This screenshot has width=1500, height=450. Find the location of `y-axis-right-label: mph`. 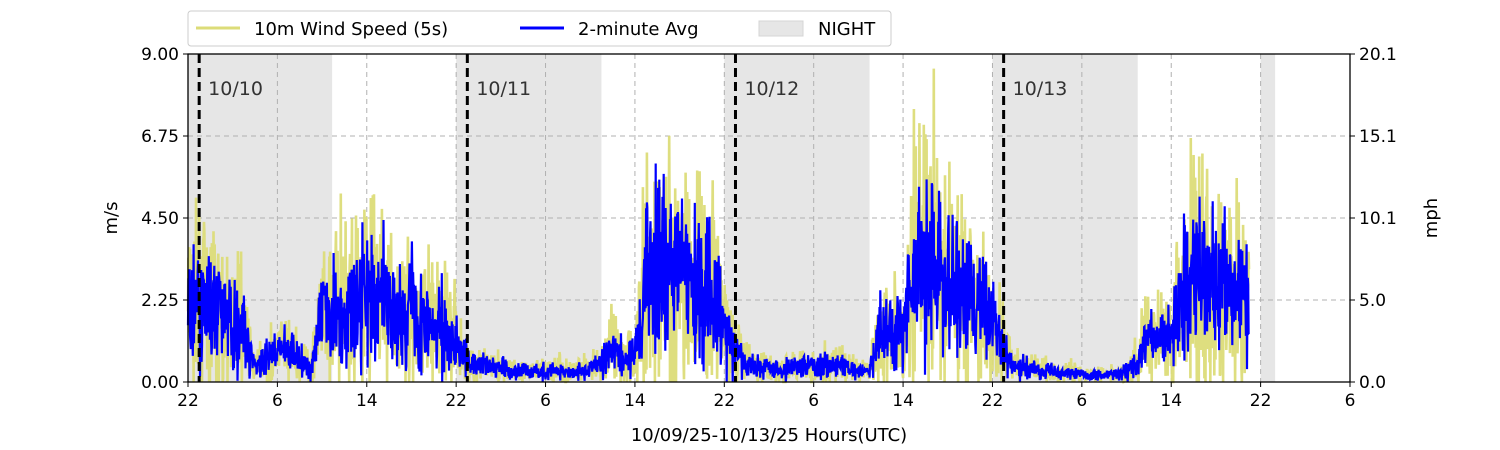

y-axis-right-label: mph is located at coordinates (1431, 218).